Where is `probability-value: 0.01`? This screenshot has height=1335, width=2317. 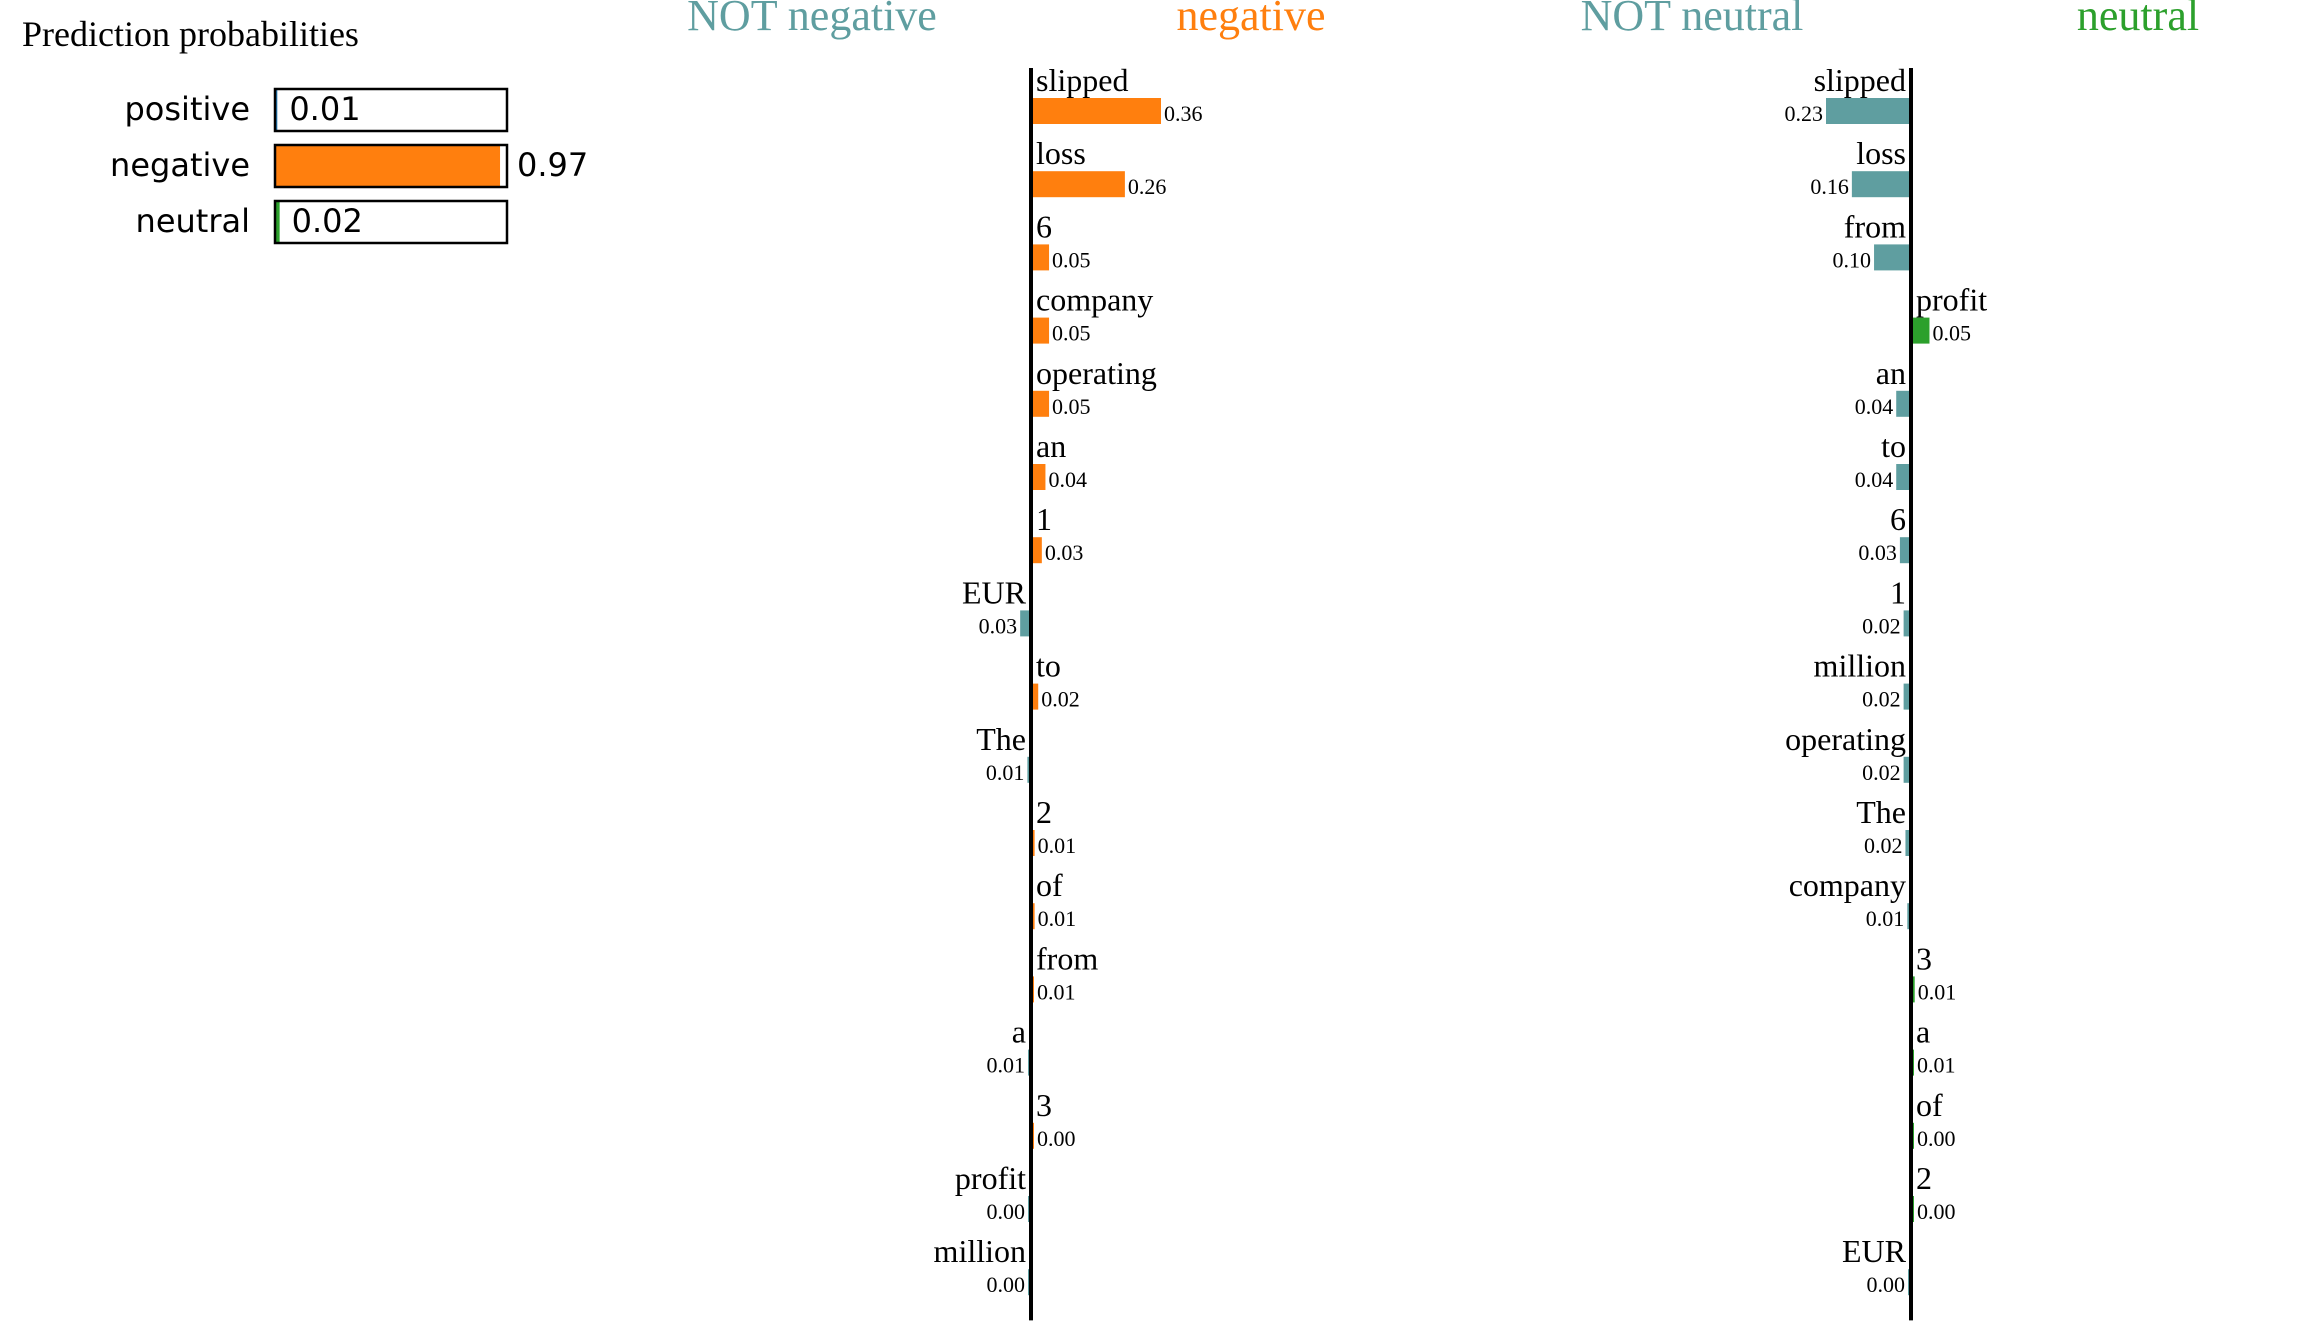 probability-value: 0.01 is located at coordinates (324, 109).